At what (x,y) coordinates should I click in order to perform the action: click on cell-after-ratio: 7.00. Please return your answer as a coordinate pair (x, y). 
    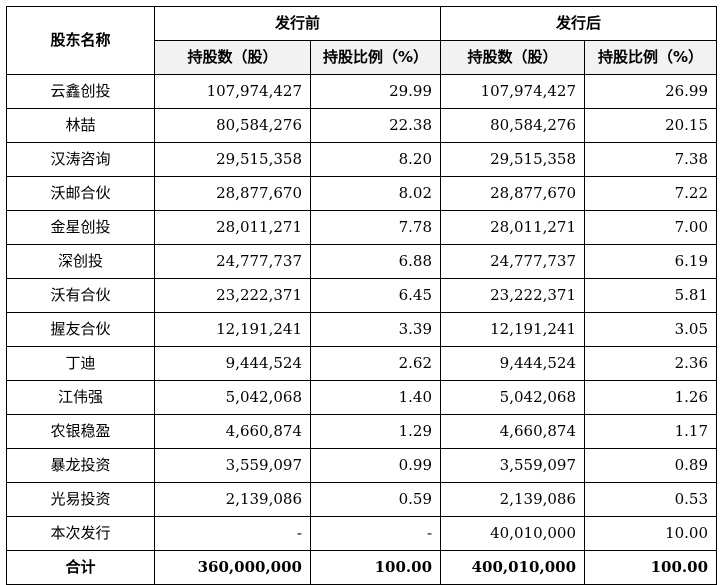
    Looking at the image, I should click on (651, 227).